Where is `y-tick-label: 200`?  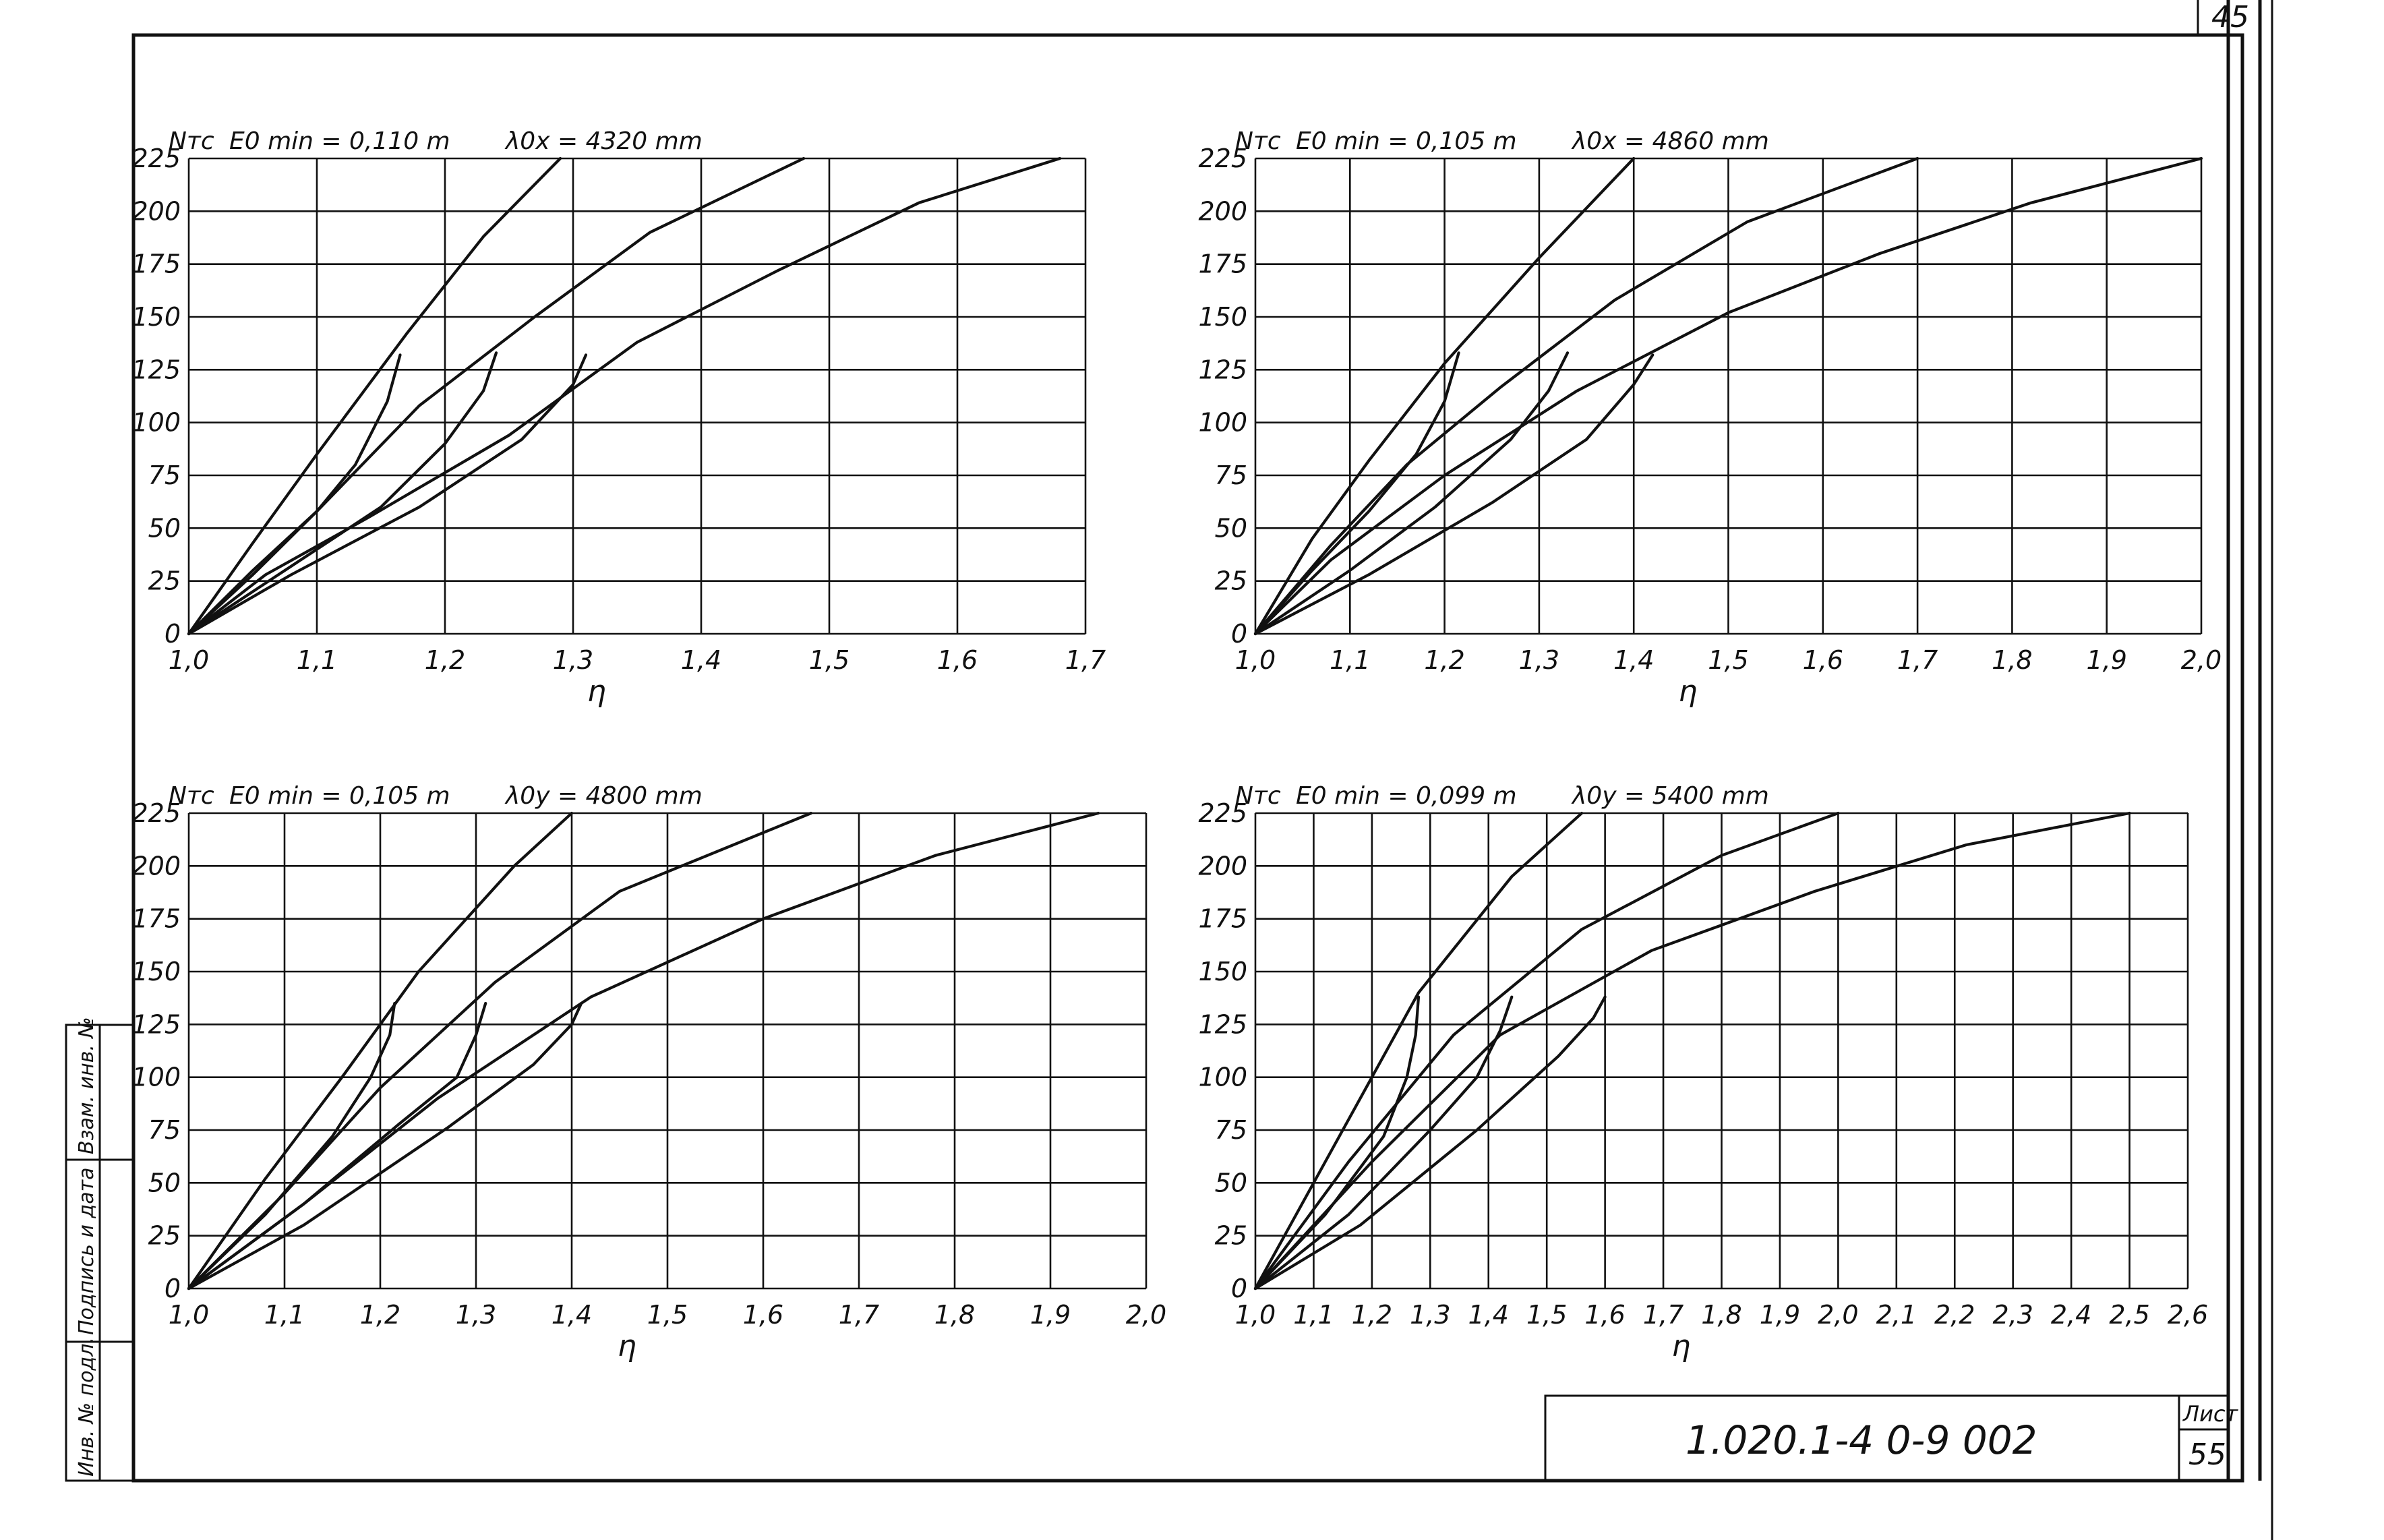
y-tick-label: 200 is located at coordinates (156, 866).